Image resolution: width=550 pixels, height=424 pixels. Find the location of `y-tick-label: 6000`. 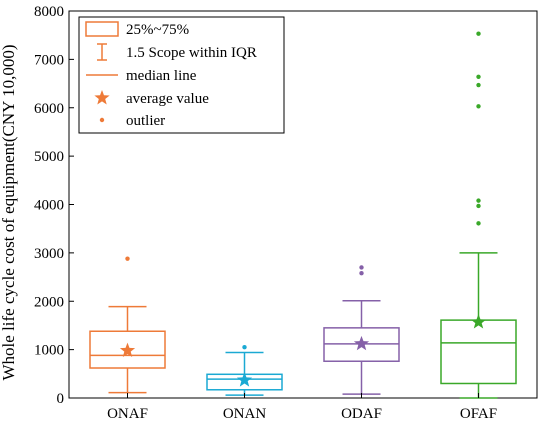

y-tick-label: 6000 is located at coordinates (49, 109).